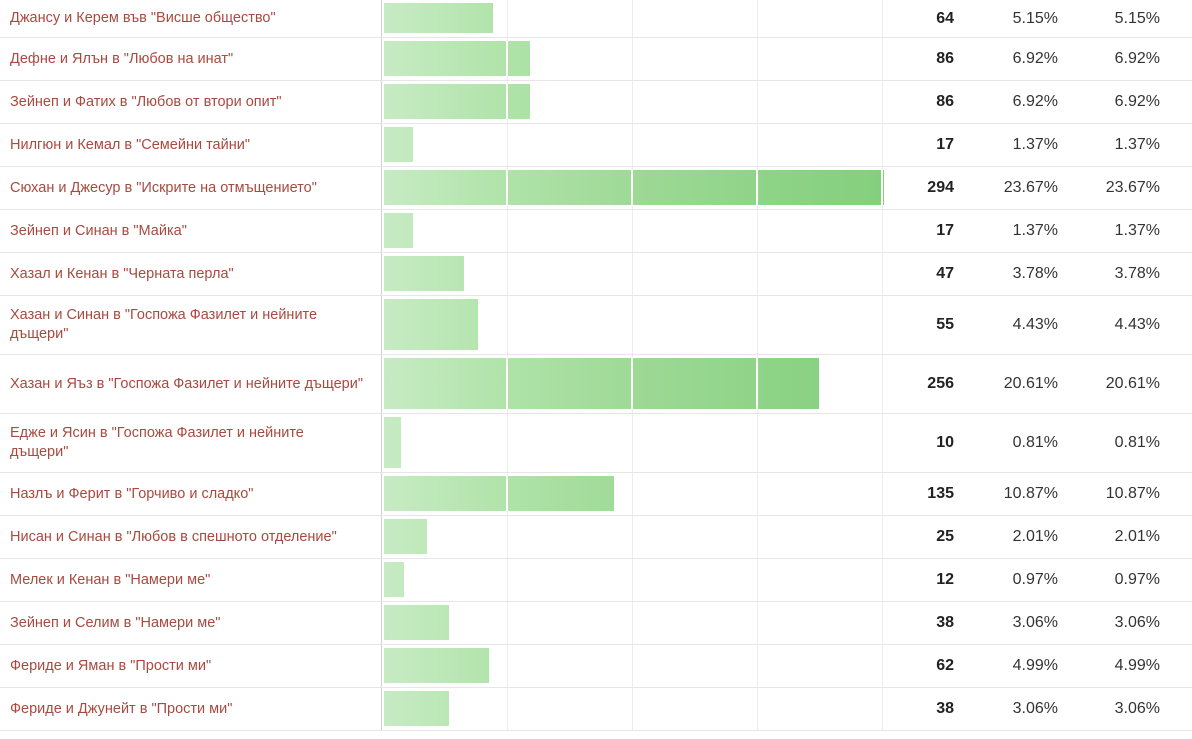  Describe the element at coordinates (122, 273) in the screenshot. I see `row-label: Хазал и Кенан в "Черната перла"` at that location.